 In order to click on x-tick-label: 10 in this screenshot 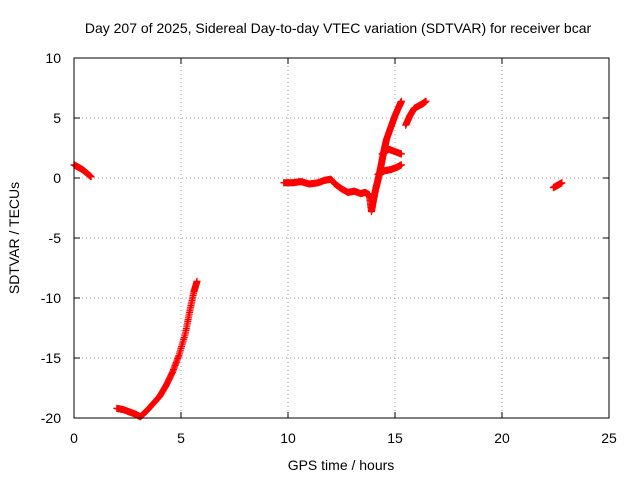, I will do `click(288, 438)`.